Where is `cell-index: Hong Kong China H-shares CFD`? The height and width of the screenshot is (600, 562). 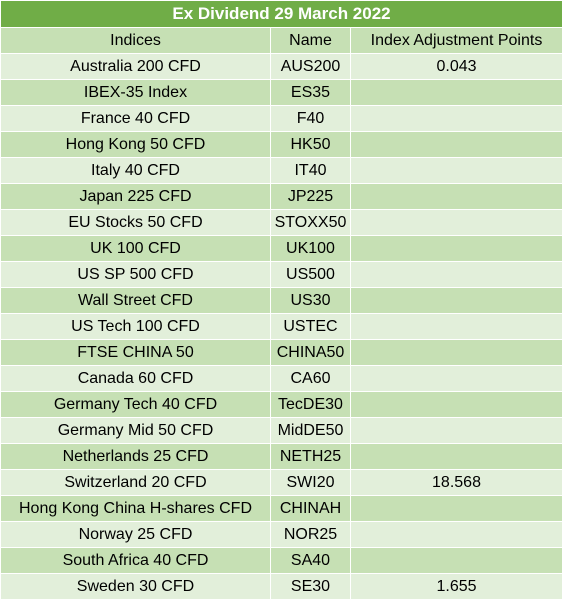 cell-index: Hong Kong China H-shares CFD is located at coordinates (135, 508).